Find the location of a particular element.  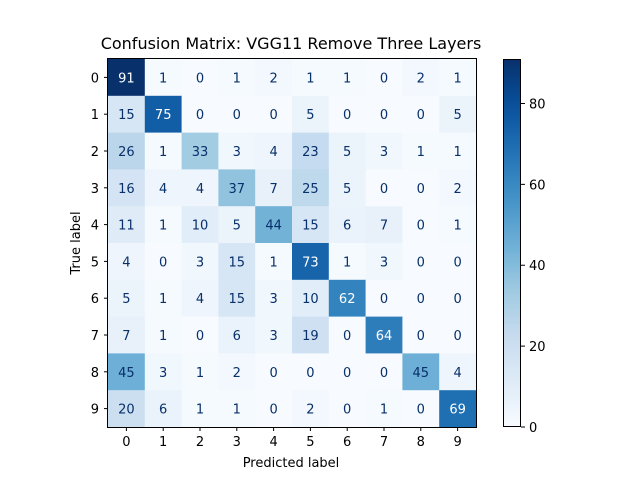

cell-value-label: 33 is located at coordinates (200, 152).